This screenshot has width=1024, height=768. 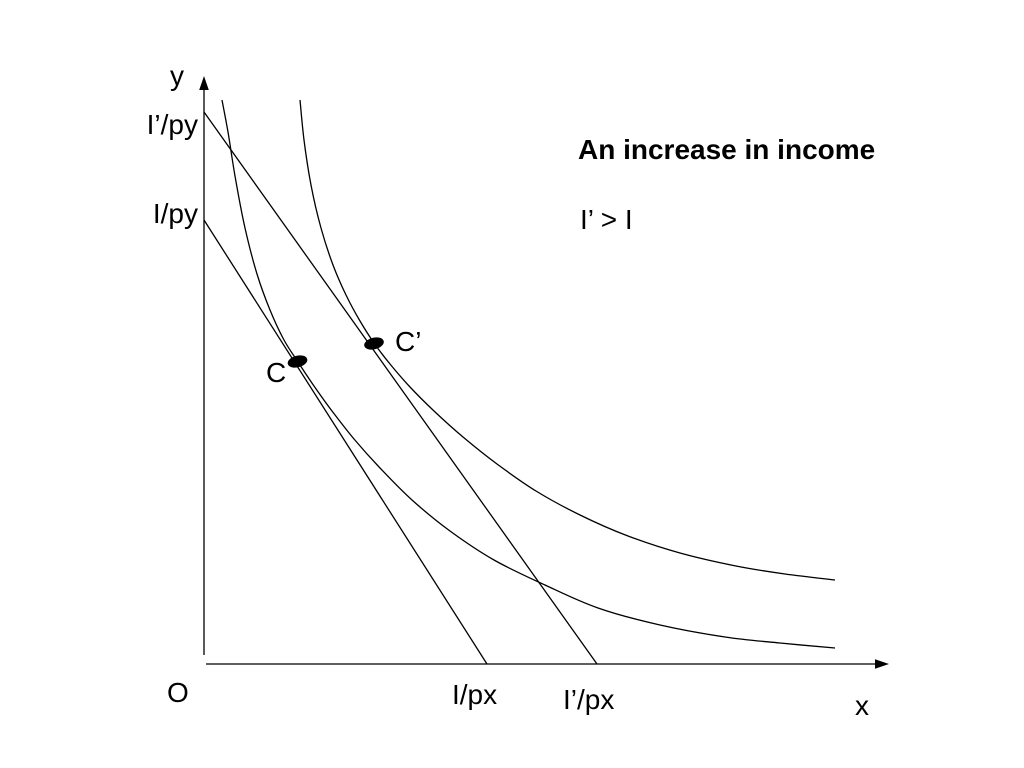 What do you see at coordinates (862, 705) in the screenshot?
I see `x-axis-label: x` at bounding box center [862, 705].